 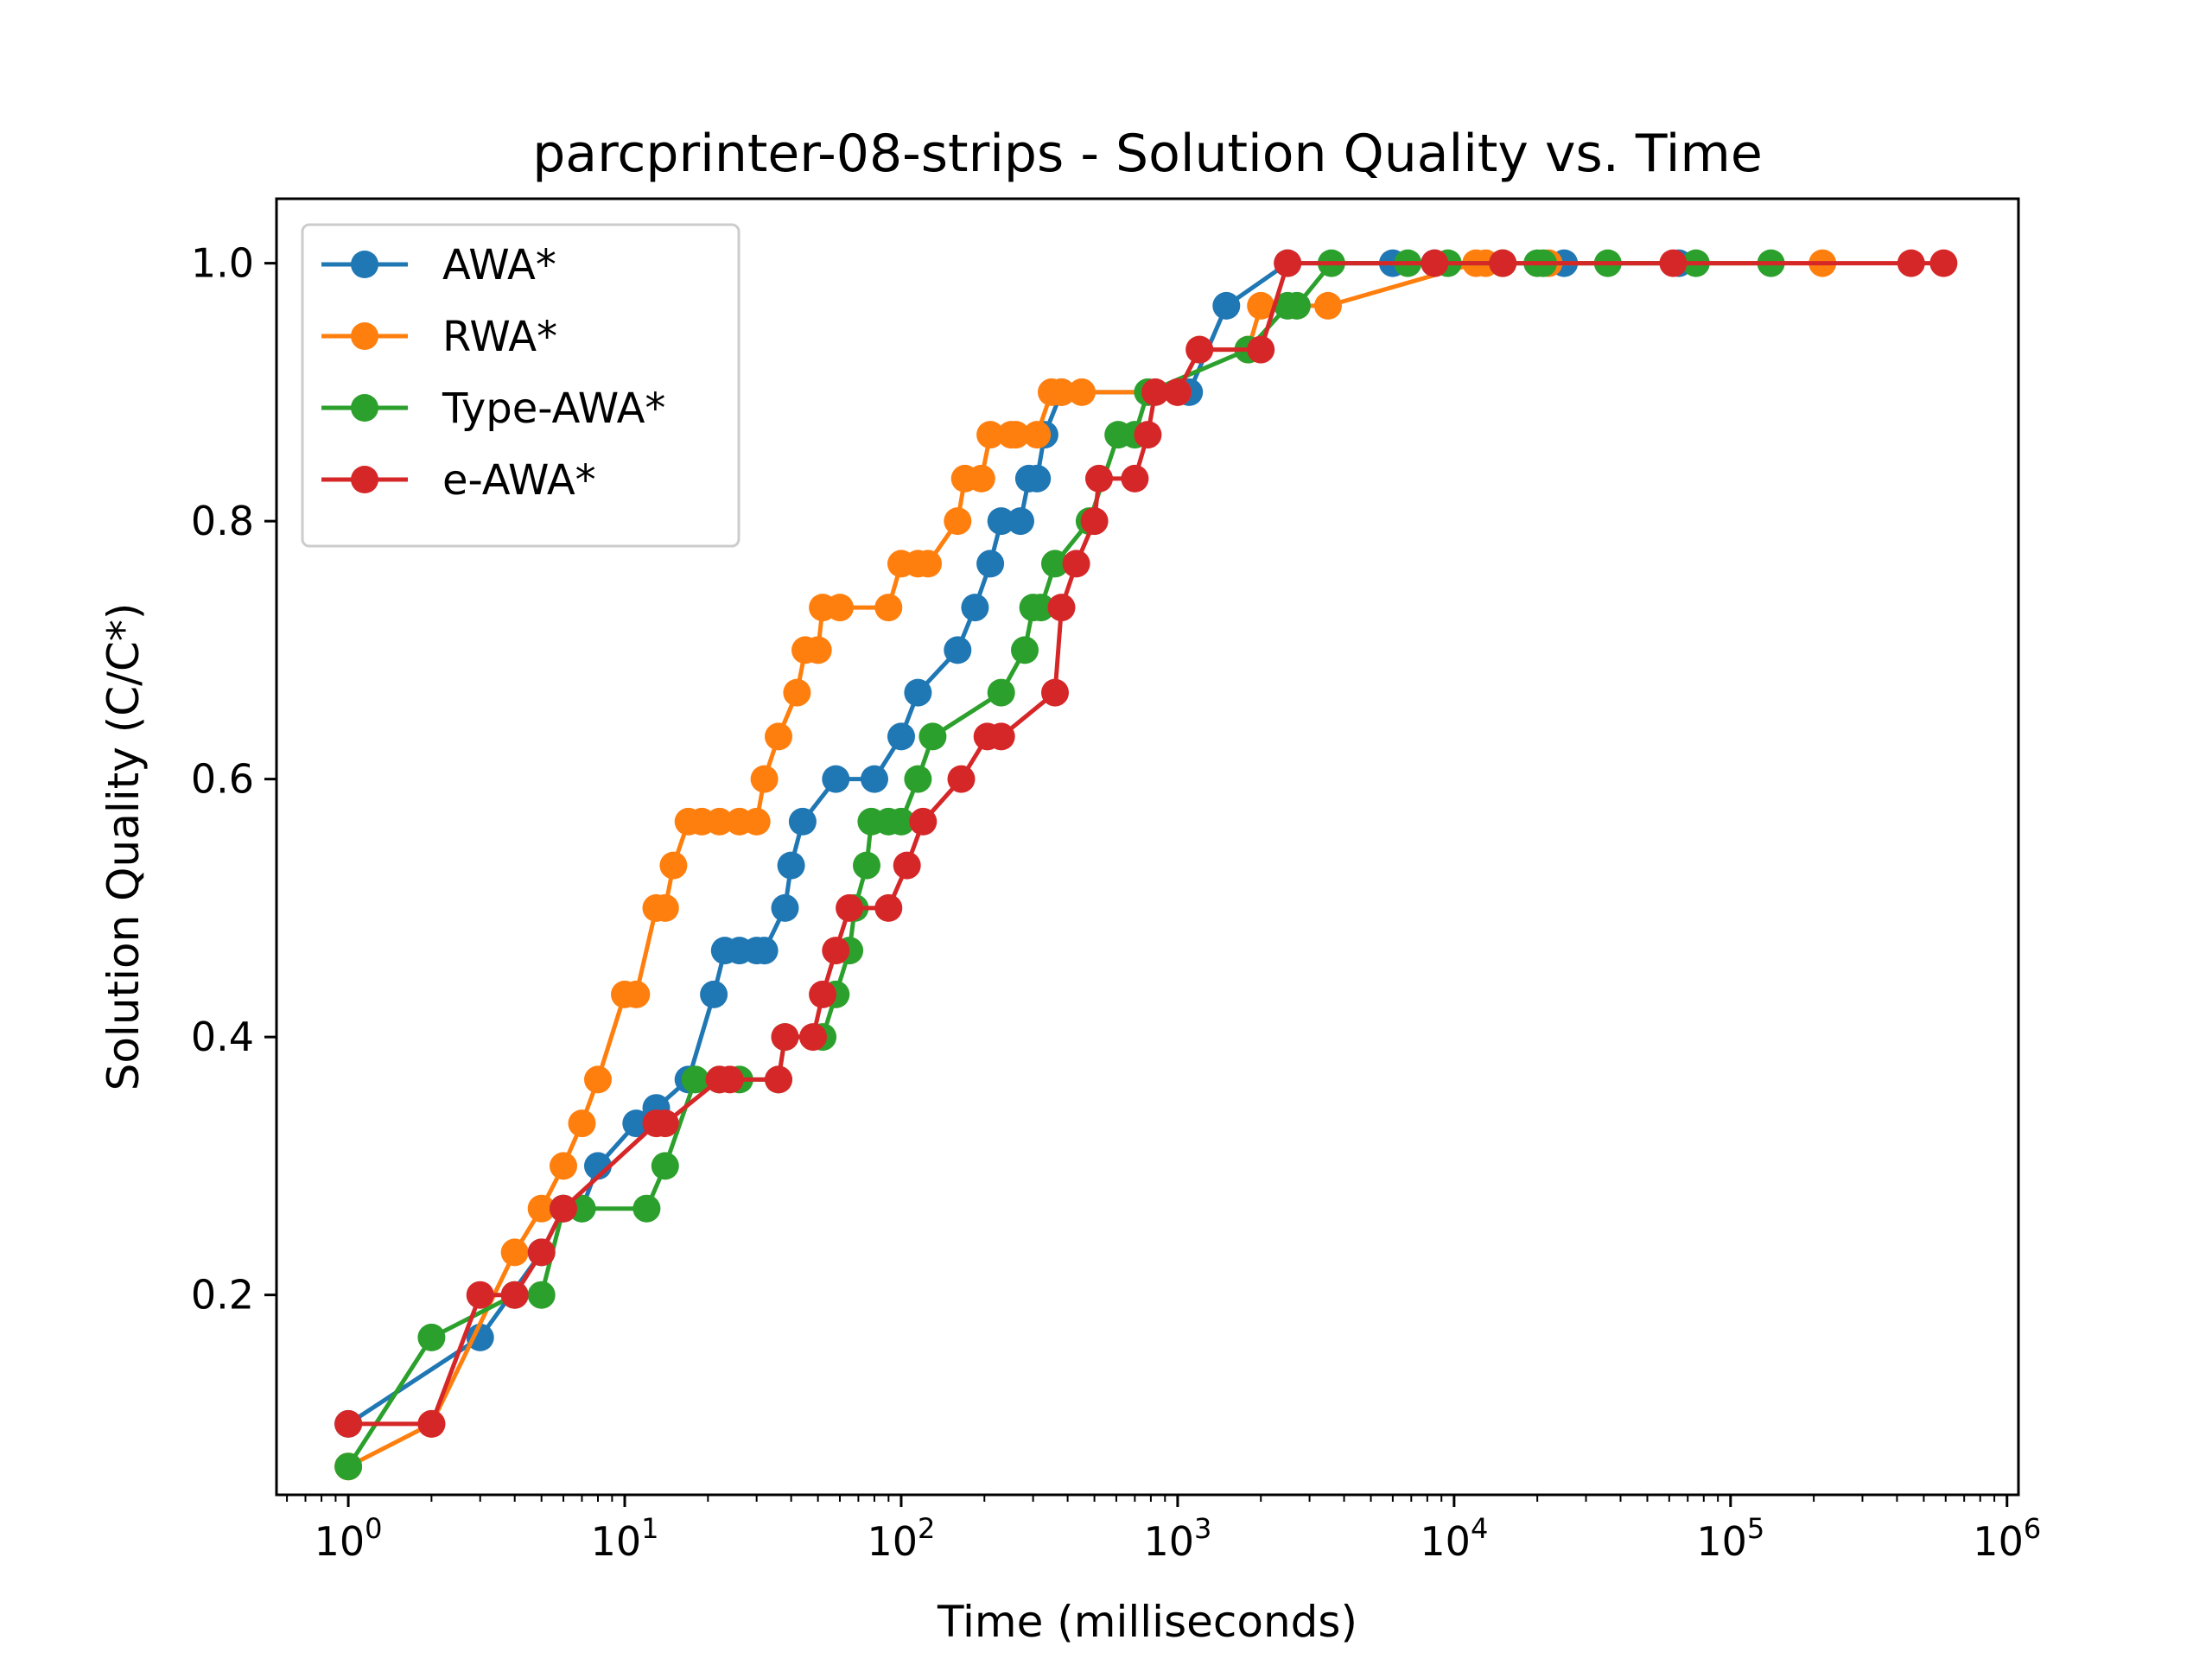 I want to click on legend-box, so click(x=521, y=385).